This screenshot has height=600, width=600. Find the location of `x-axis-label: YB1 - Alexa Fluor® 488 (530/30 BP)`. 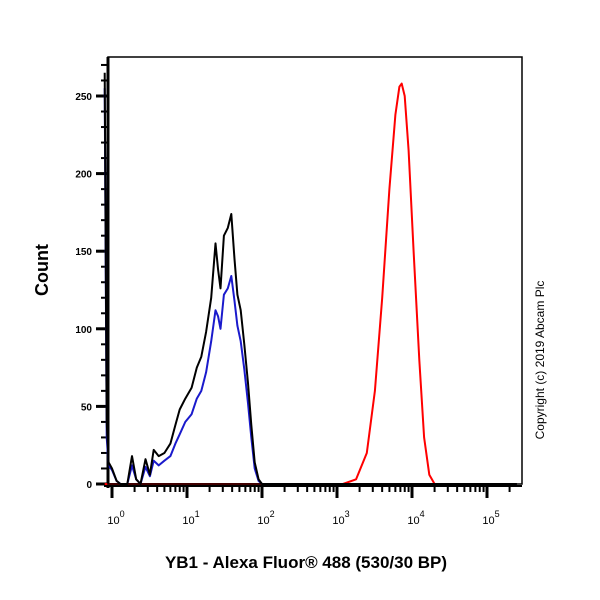

x-axis-label: YB1 - Alexa Fluor® 488 (530/30 BP) is located at coordinates (306, 562).